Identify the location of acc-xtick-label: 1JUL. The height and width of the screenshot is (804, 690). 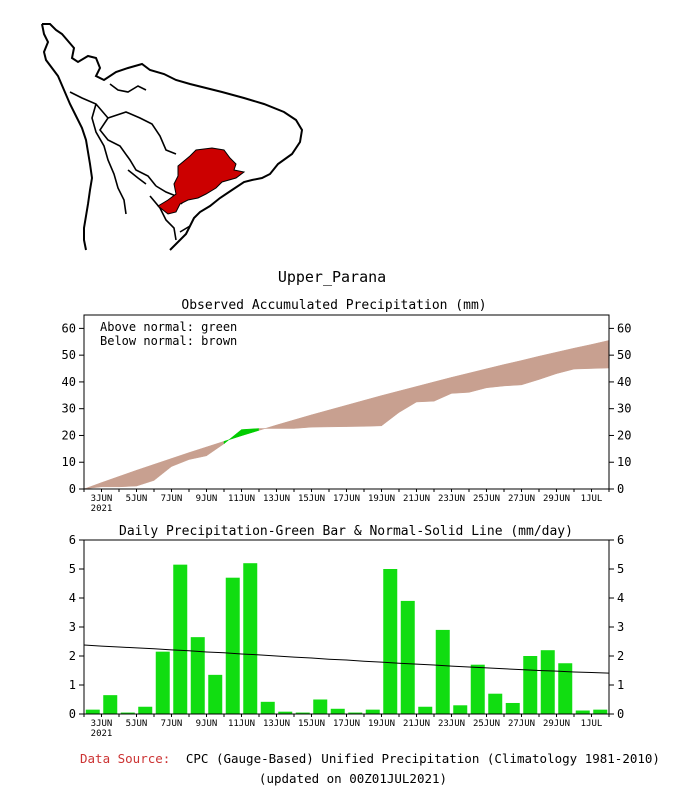
(592, 499).